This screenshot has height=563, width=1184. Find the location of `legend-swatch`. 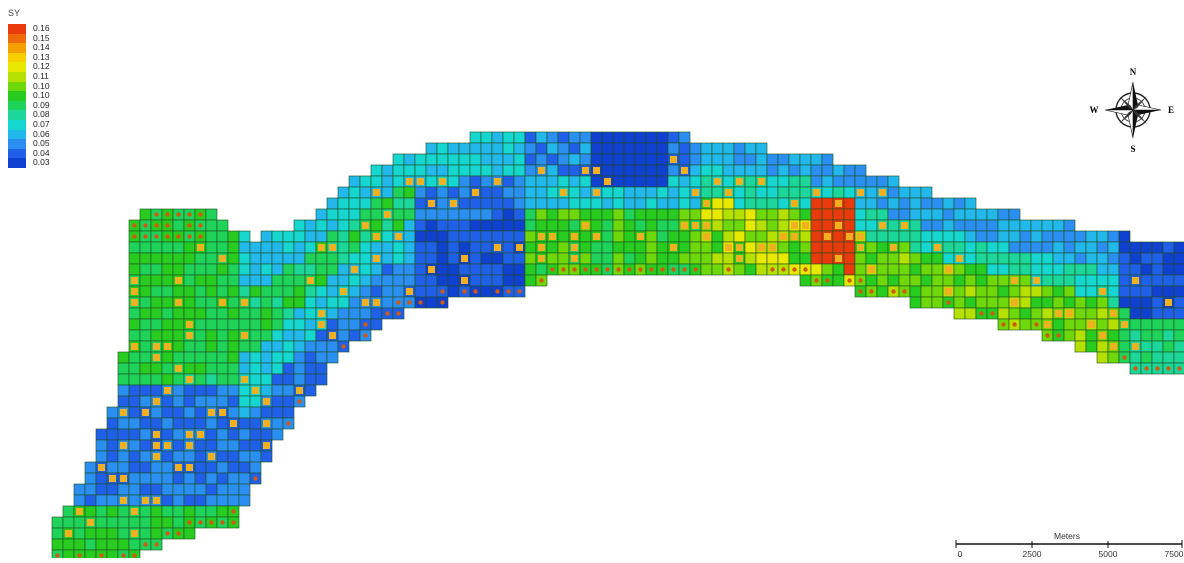

legend-swatch is located at coordinates (17, 38).